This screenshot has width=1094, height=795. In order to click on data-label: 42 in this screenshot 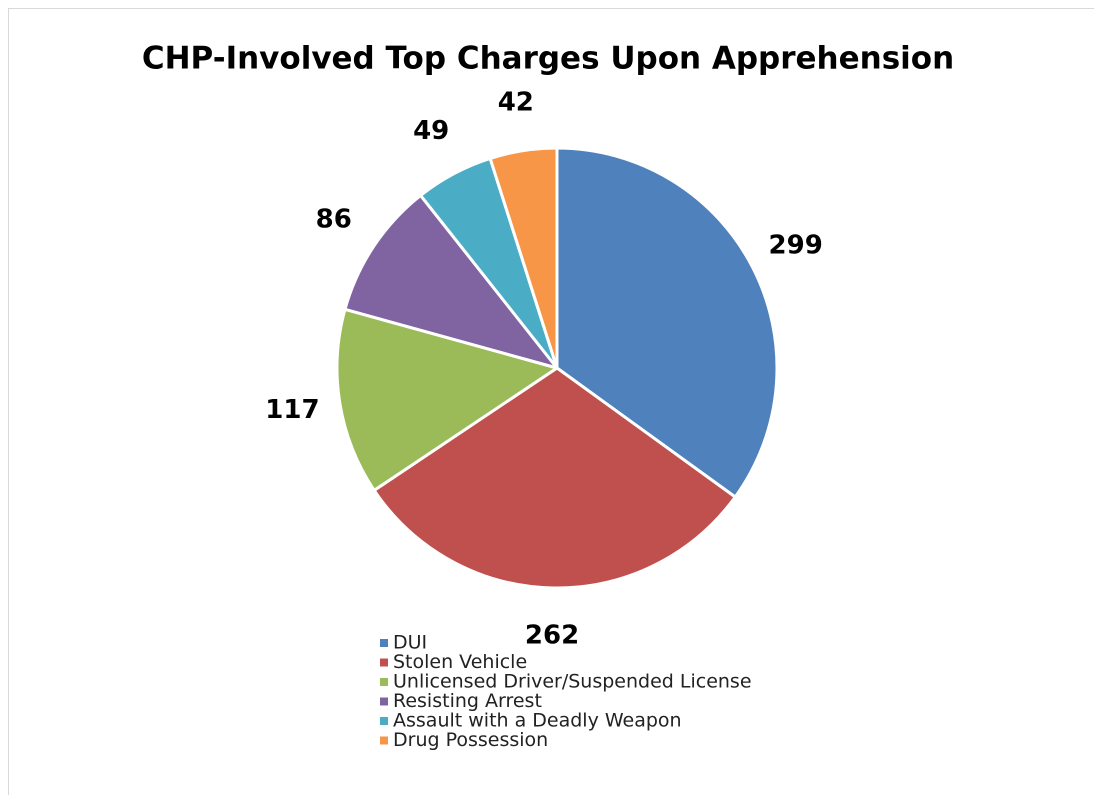, I will do `click(516, 103)`.